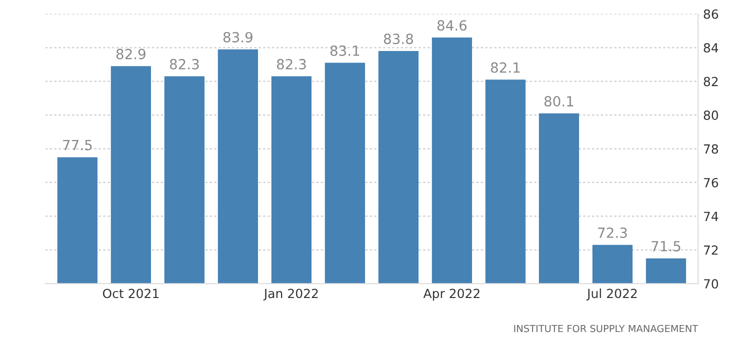 The width and height of the screenshot is (731, 348). Describe the element at coordinates (711, 81) in the screenshot. I see `y-tick-label: 82` at that location.